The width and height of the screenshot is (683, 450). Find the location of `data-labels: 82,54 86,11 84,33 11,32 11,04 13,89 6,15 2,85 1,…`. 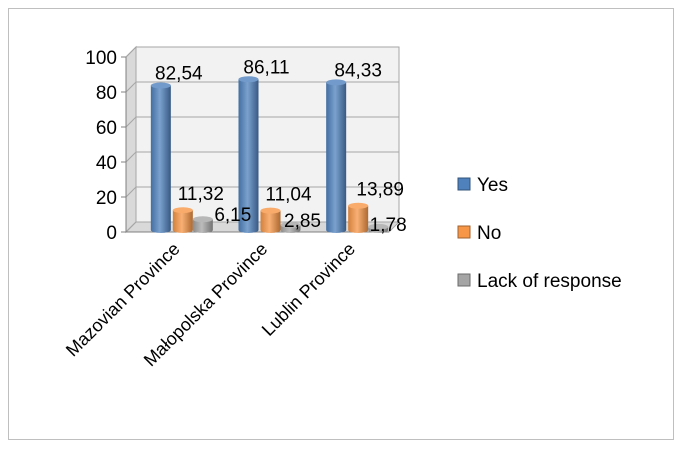

data-labels: 82,54 86,11 84,33 11,32 11,04 13,89 6,15 2,85 1,… is located at coordinates (281, 146).